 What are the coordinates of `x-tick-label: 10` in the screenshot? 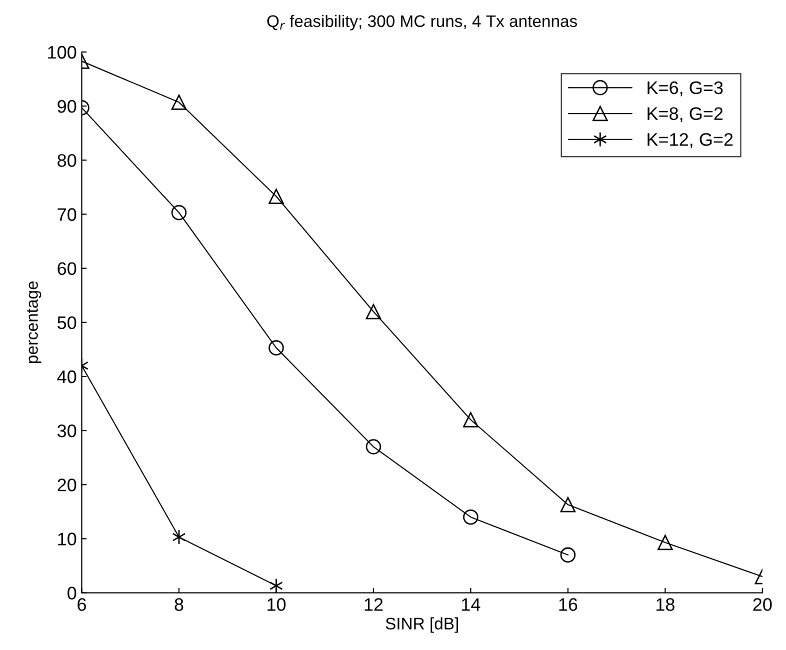 It's located at (277, 604).